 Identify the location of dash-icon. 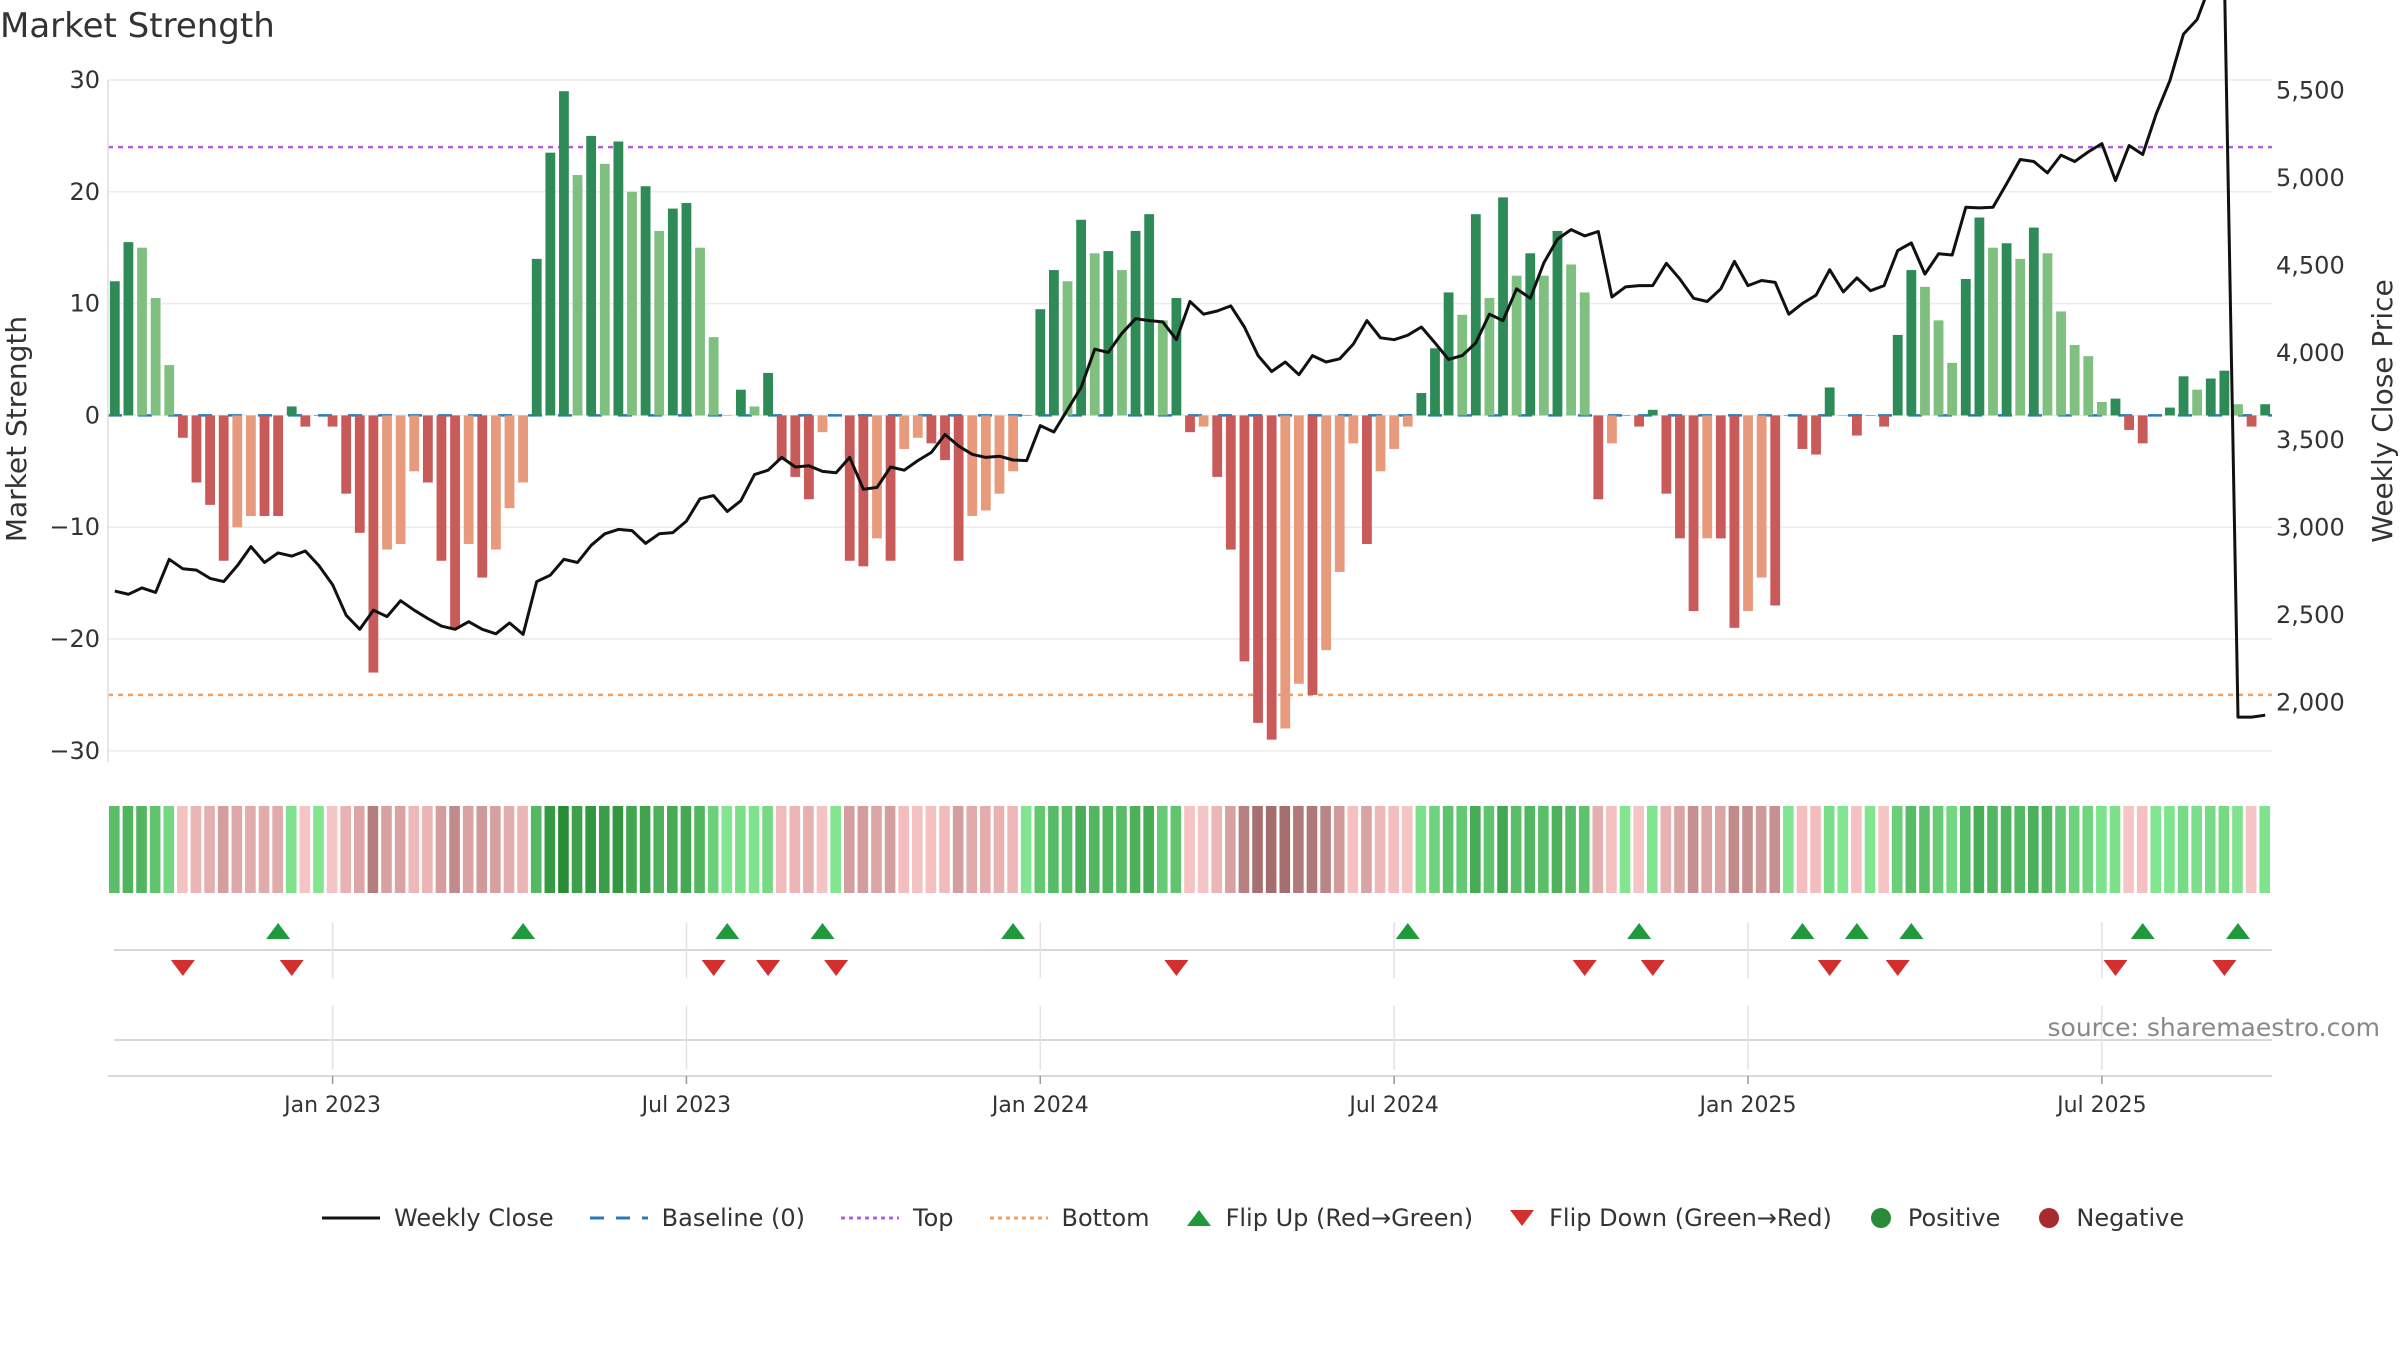
(618, 1218).